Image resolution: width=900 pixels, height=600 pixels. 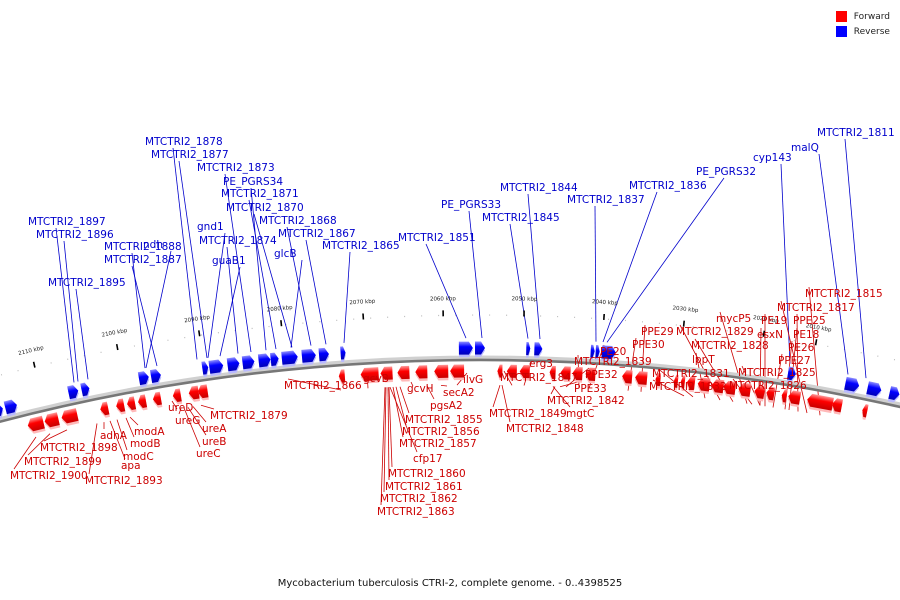 What do you see at coordinates (427, 474) in the screenshot?
I see `forward-label-mtctri2-1860: MTCTRI2_1860` at bounding box center [427, 474].